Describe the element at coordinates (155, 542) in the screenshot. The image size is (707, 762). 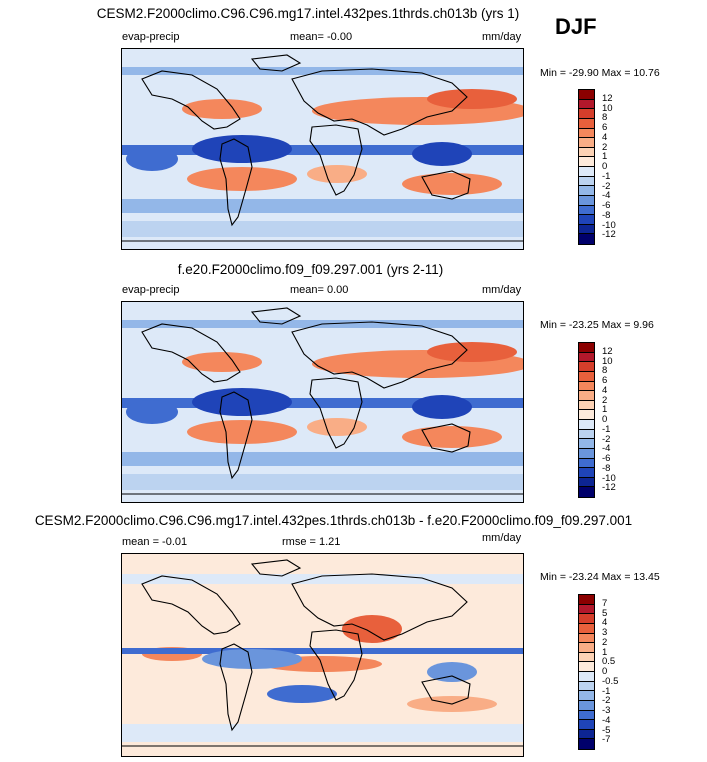
I see `panel-3-mean-label: mean = -0.01` at that location.